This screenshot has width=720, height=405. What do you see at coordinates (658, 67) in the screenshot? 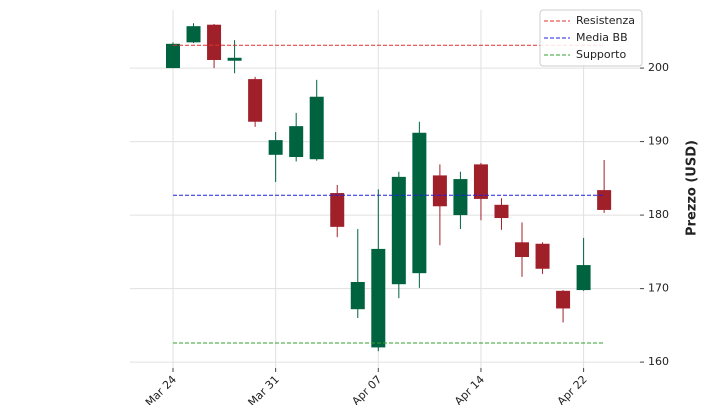
I see `y-tick-label: 200` at bounding box center [658, 67].